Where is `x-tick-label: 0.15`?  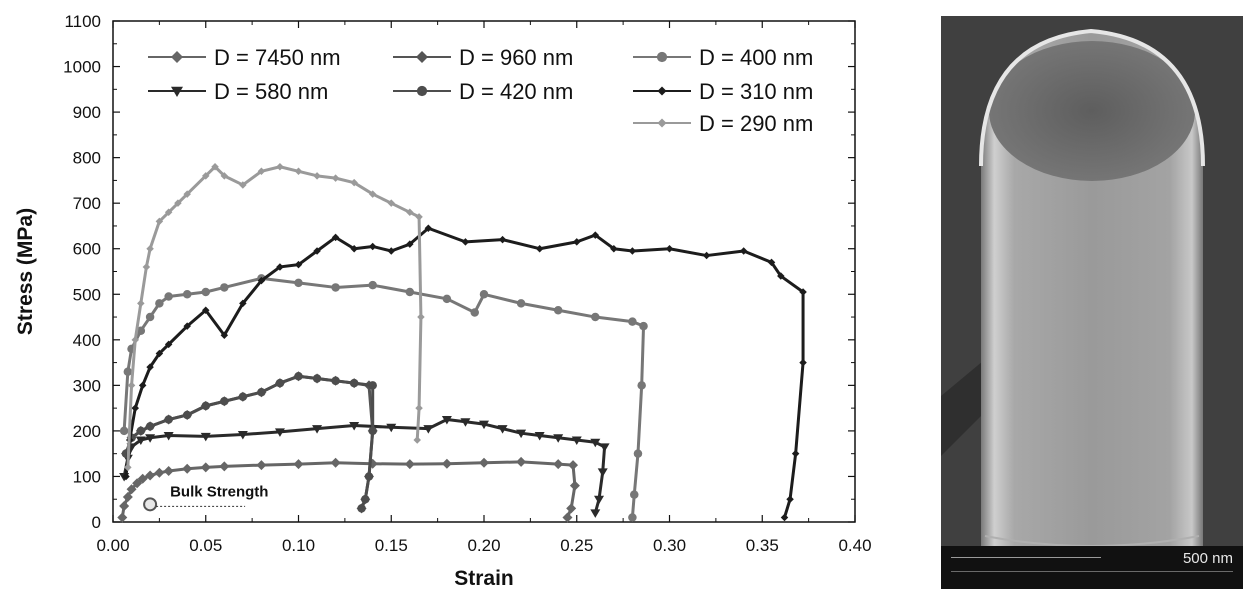 x-tick-label: 0.15 is located at coordinates (391, 545).